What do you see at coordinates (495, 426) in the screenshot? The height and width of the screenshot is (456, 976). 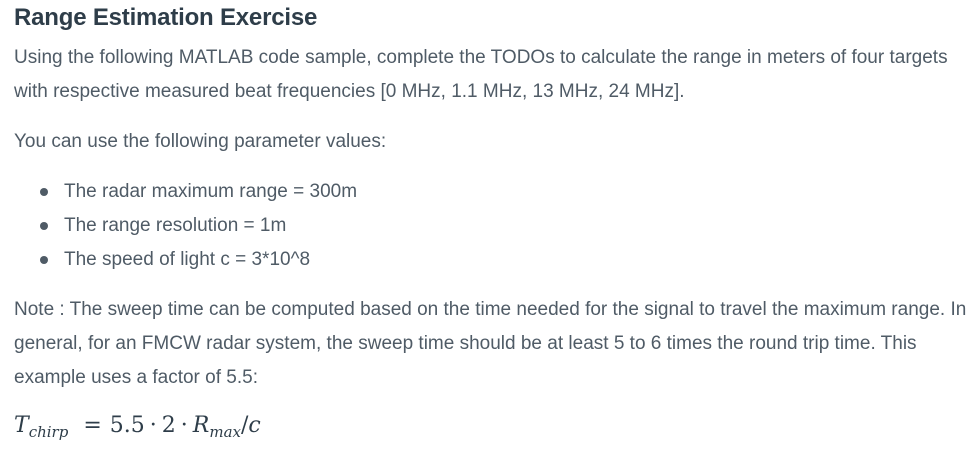 I see `sweep-time-formula: Tchirp = 5.5 · 2 · Rmax/c` at bounding box center [495, 426].